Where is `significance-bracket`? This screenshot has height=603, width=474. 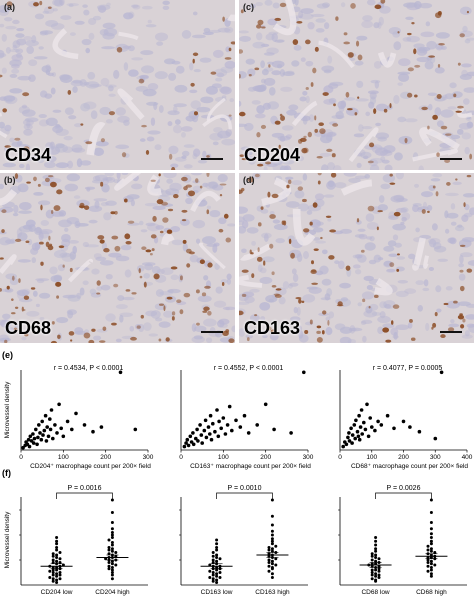
significance-bracket is located at coordinates (403, 495).